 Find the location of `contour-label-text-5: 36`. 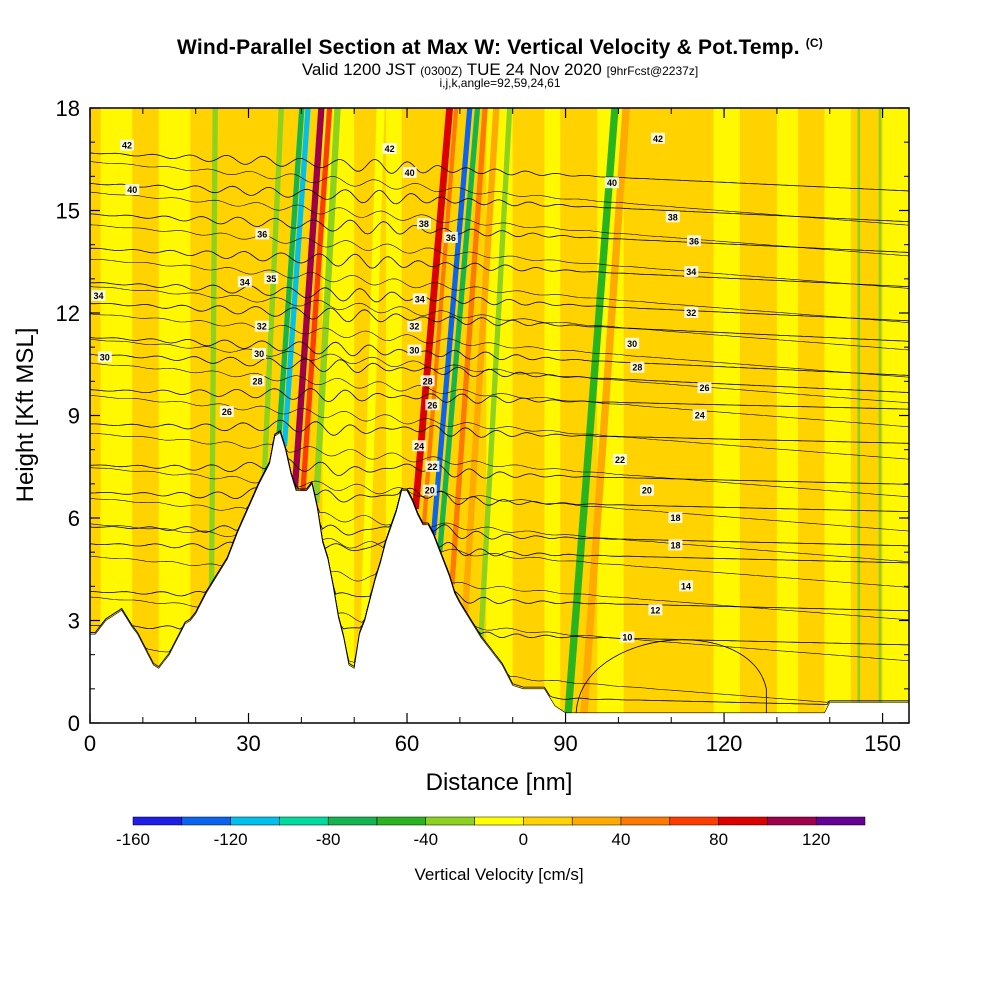

contour-label-text-5: 36 is located at coordinates (262, 234).